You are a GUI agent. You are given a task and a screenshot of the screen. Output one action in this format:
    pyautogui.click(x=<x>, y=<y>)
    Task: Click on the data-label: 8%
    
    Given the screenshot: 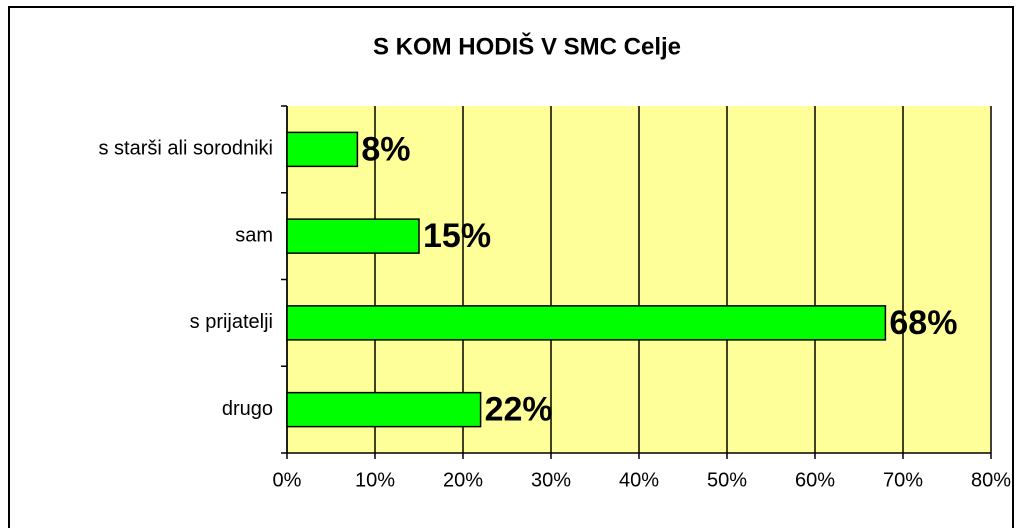 What is the action you would take?
    pyautogui.click(x=385, y=149)
    